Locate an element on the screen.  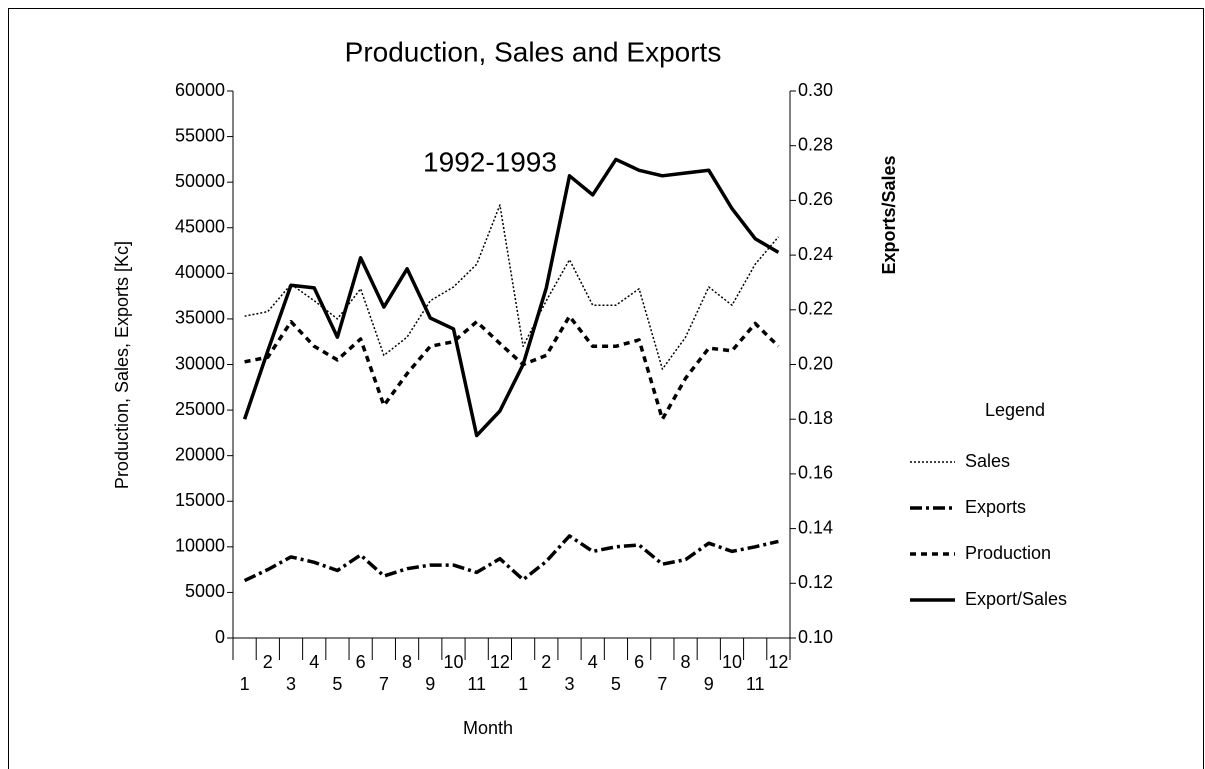
y2-tick-label: 0.14 is located at coordinates (815, 527).